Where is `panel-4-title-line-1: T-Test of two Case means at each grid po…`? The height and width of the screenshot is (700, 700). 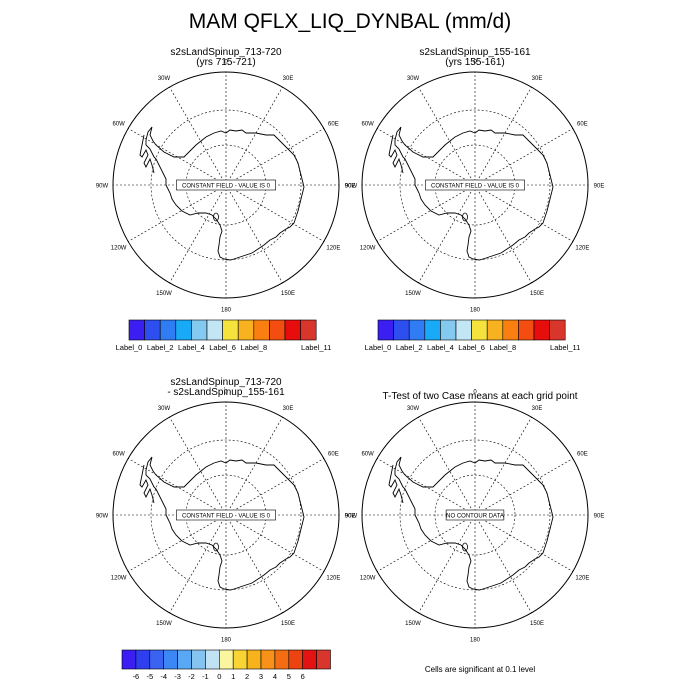
panel-4-title-line-1: T-Test of two Case means at each grid po… is located at coordinates (480, 396).